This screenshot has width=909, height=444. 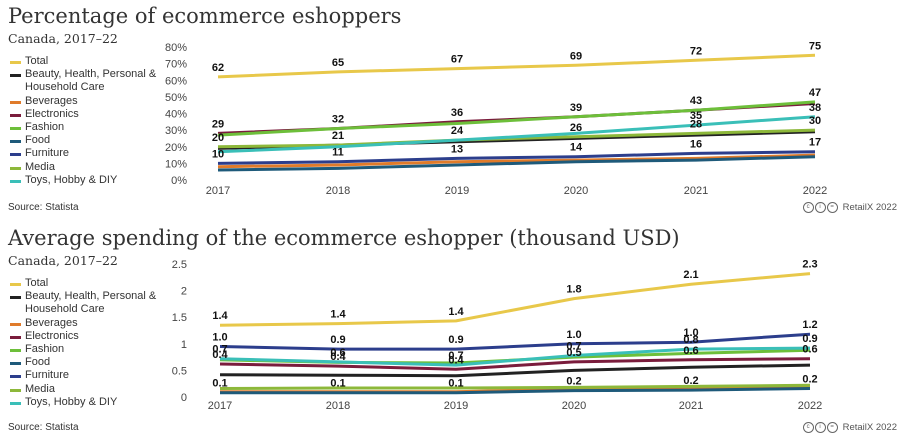 What do you see at coordinates (457, 60) in the screenshot?
I see `data-label: 67` at bounding box center [457, 60].